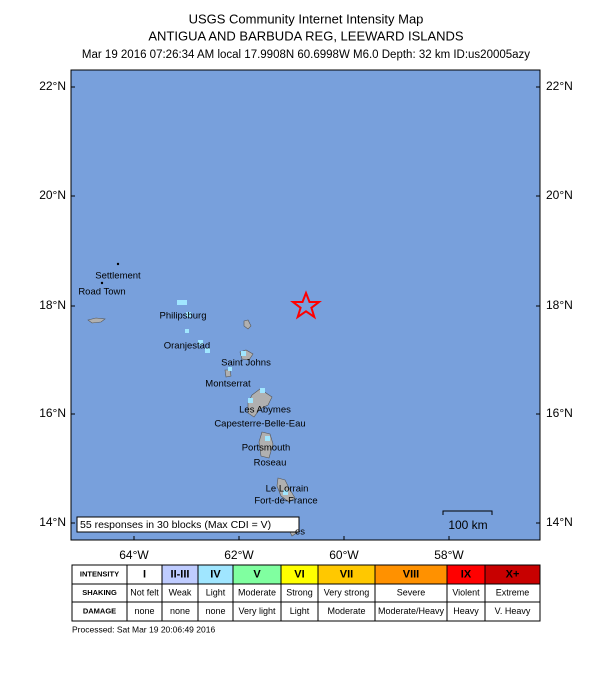 The image size is (612, 689). I want to click on lon-label: 58°W, so click(449, 555).